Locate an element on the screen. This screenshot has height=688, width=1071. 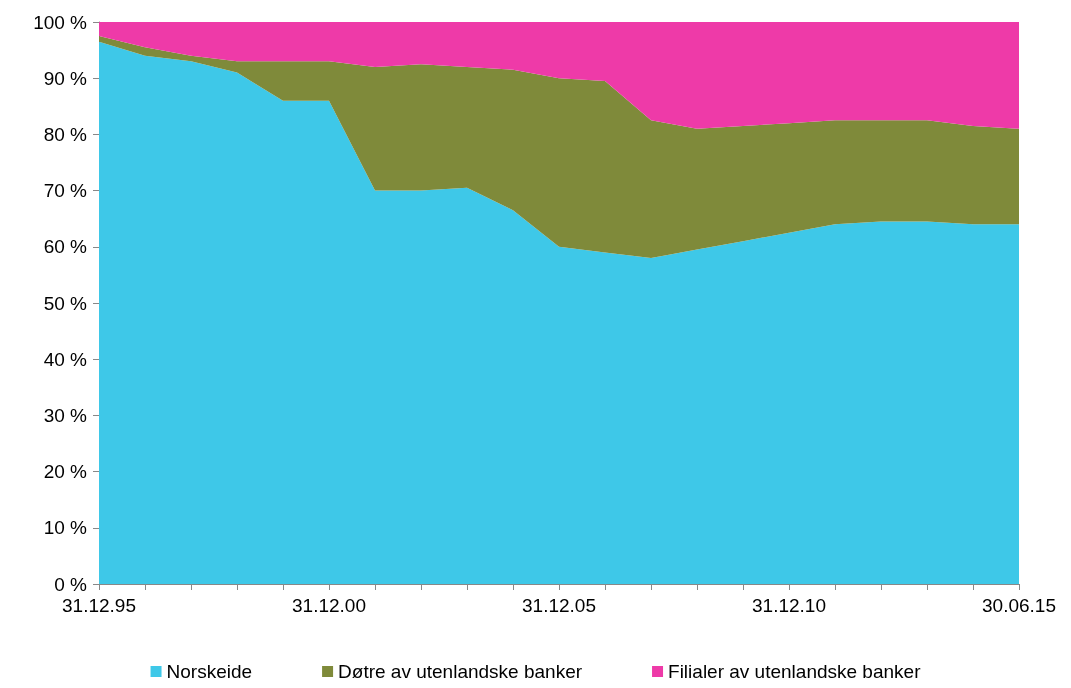
y-tick-label: 80 % is located at coordinates (65, 134).